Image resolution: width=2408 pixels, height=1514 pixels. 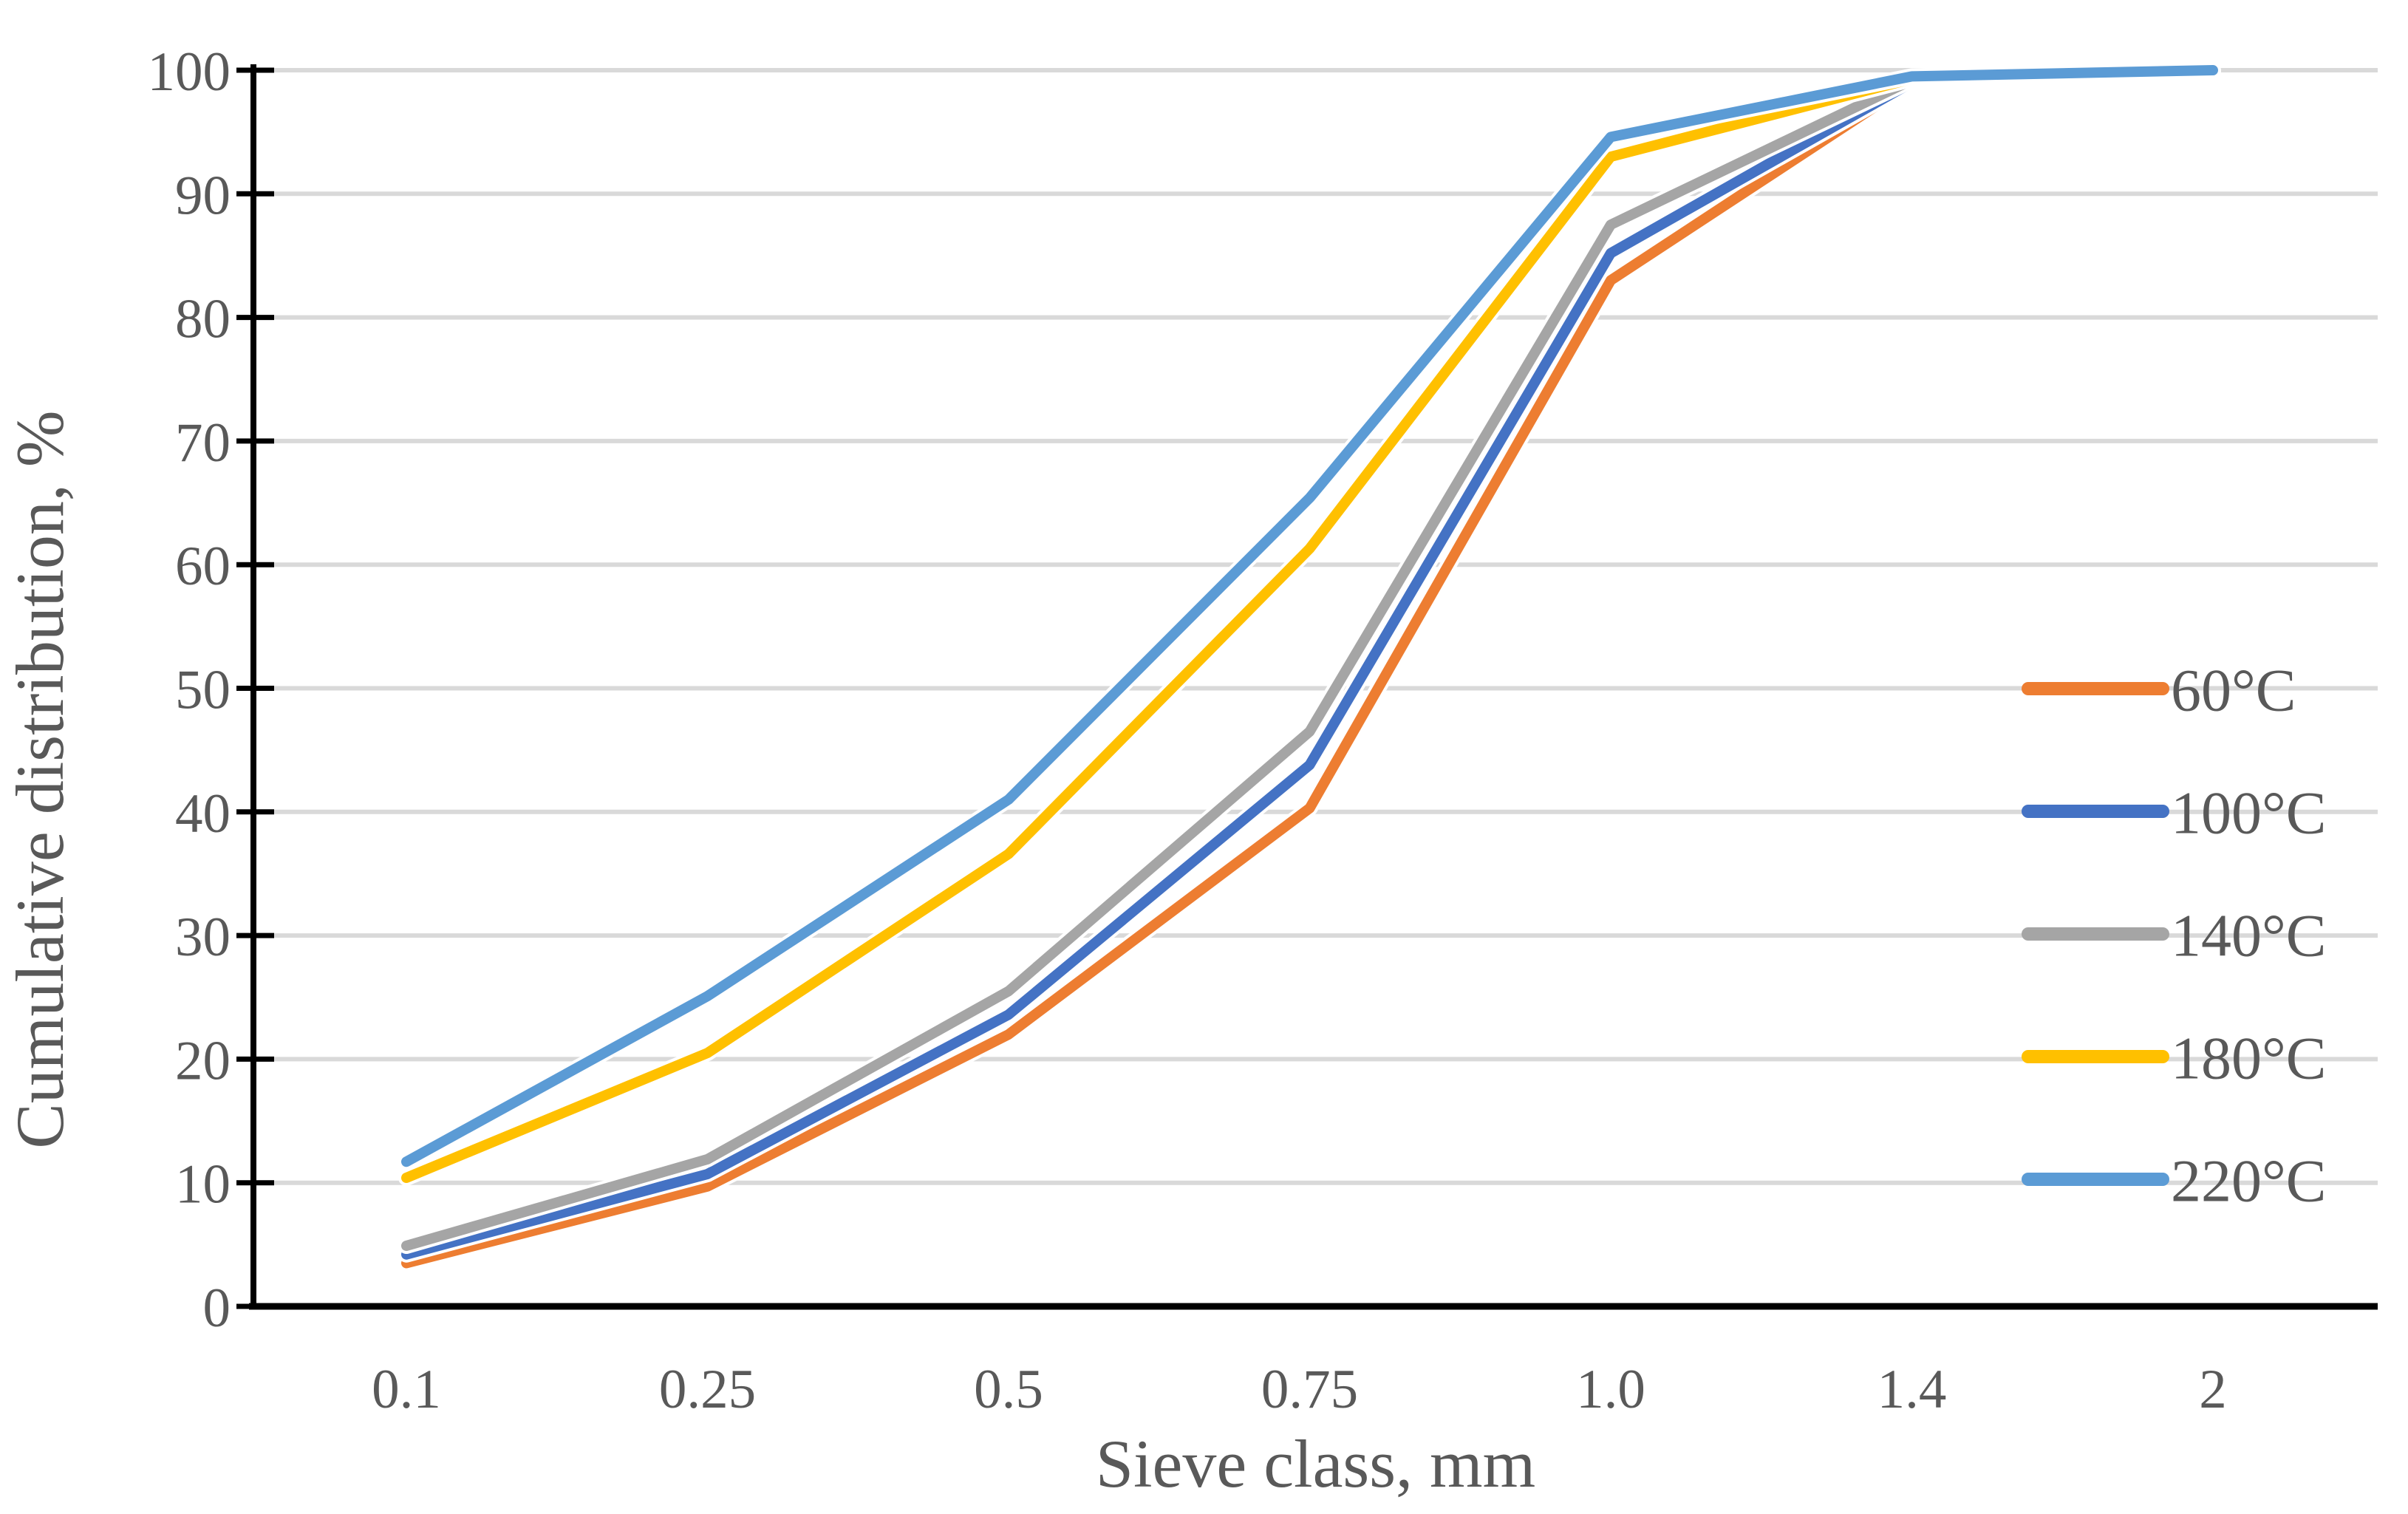 What do you see at coordinates (1912, 1389) in the screenshot?
I see `x-tick-label-1.4: 1.4` at bounding box center [1912, 1389].